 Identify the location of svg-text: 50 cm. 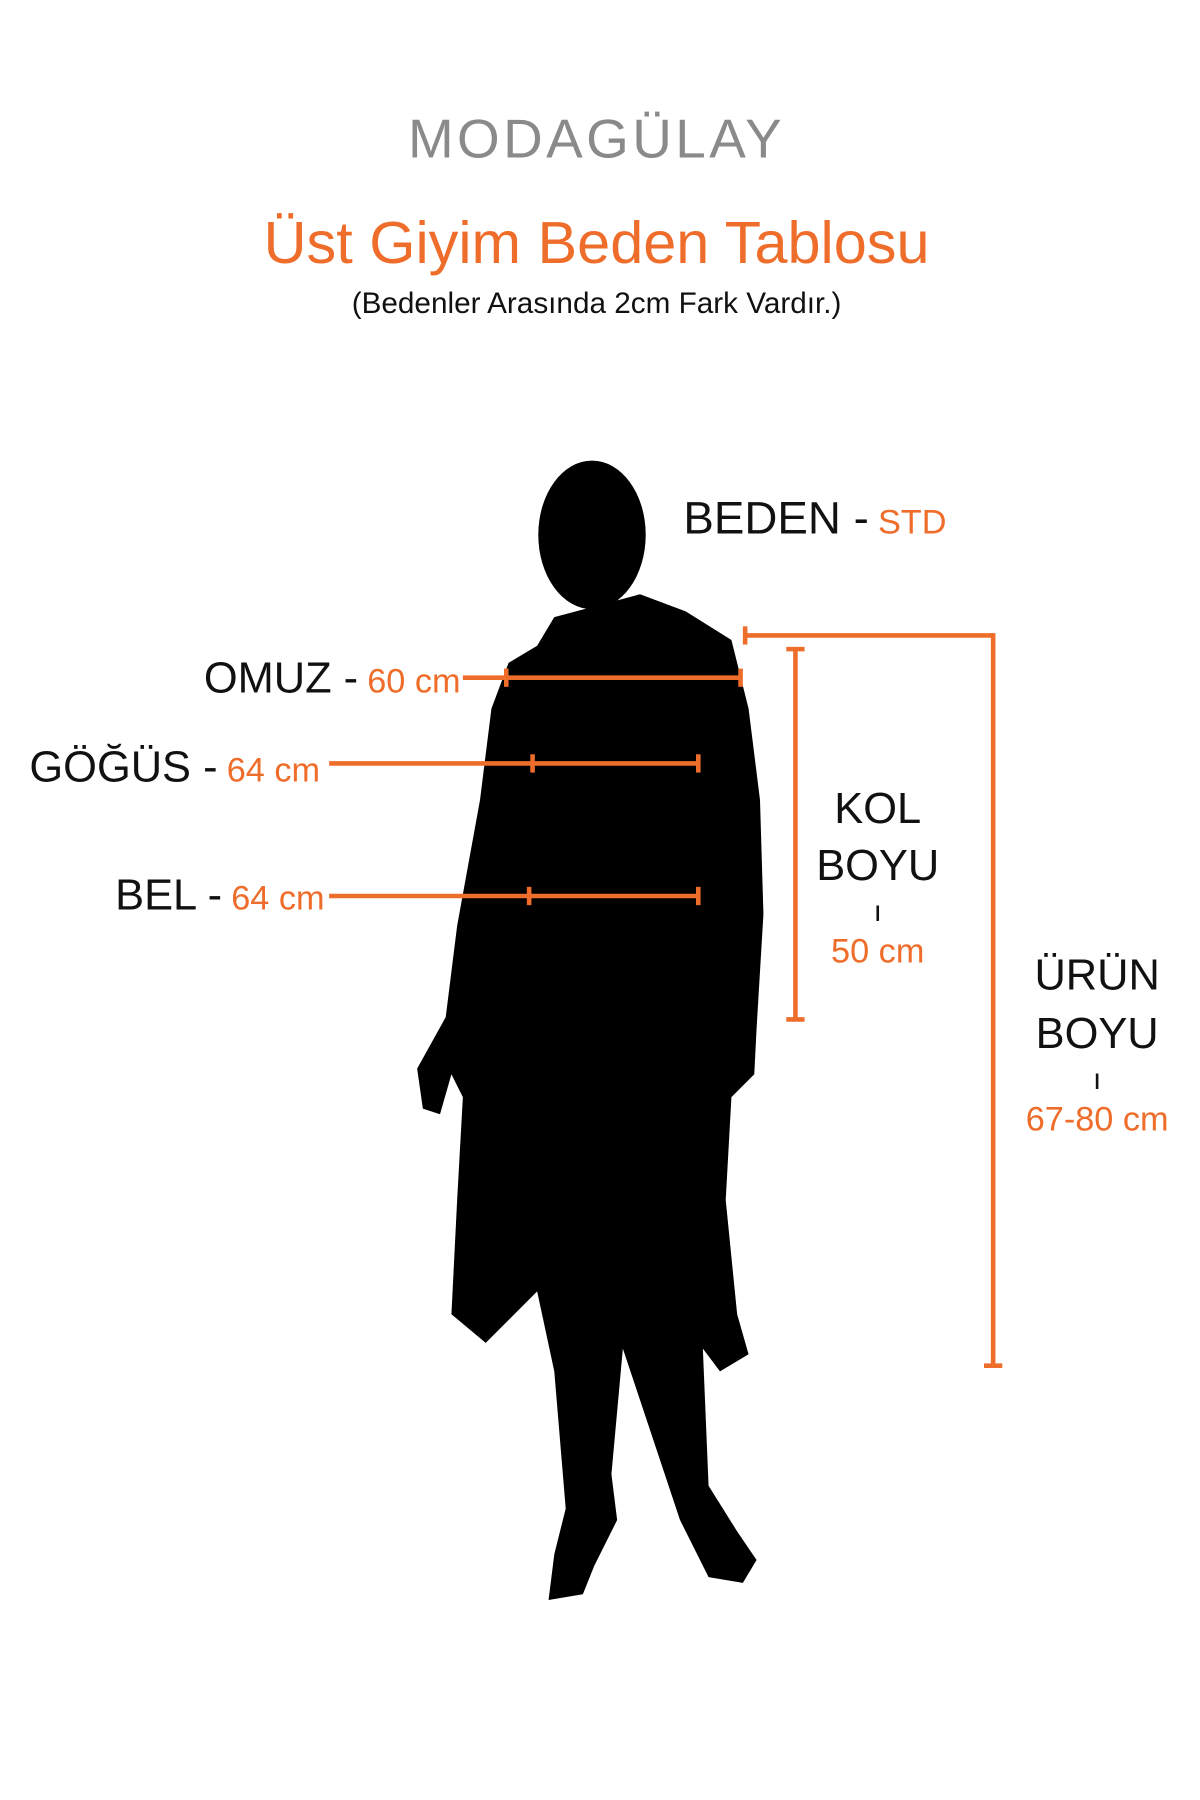
(877, 951).